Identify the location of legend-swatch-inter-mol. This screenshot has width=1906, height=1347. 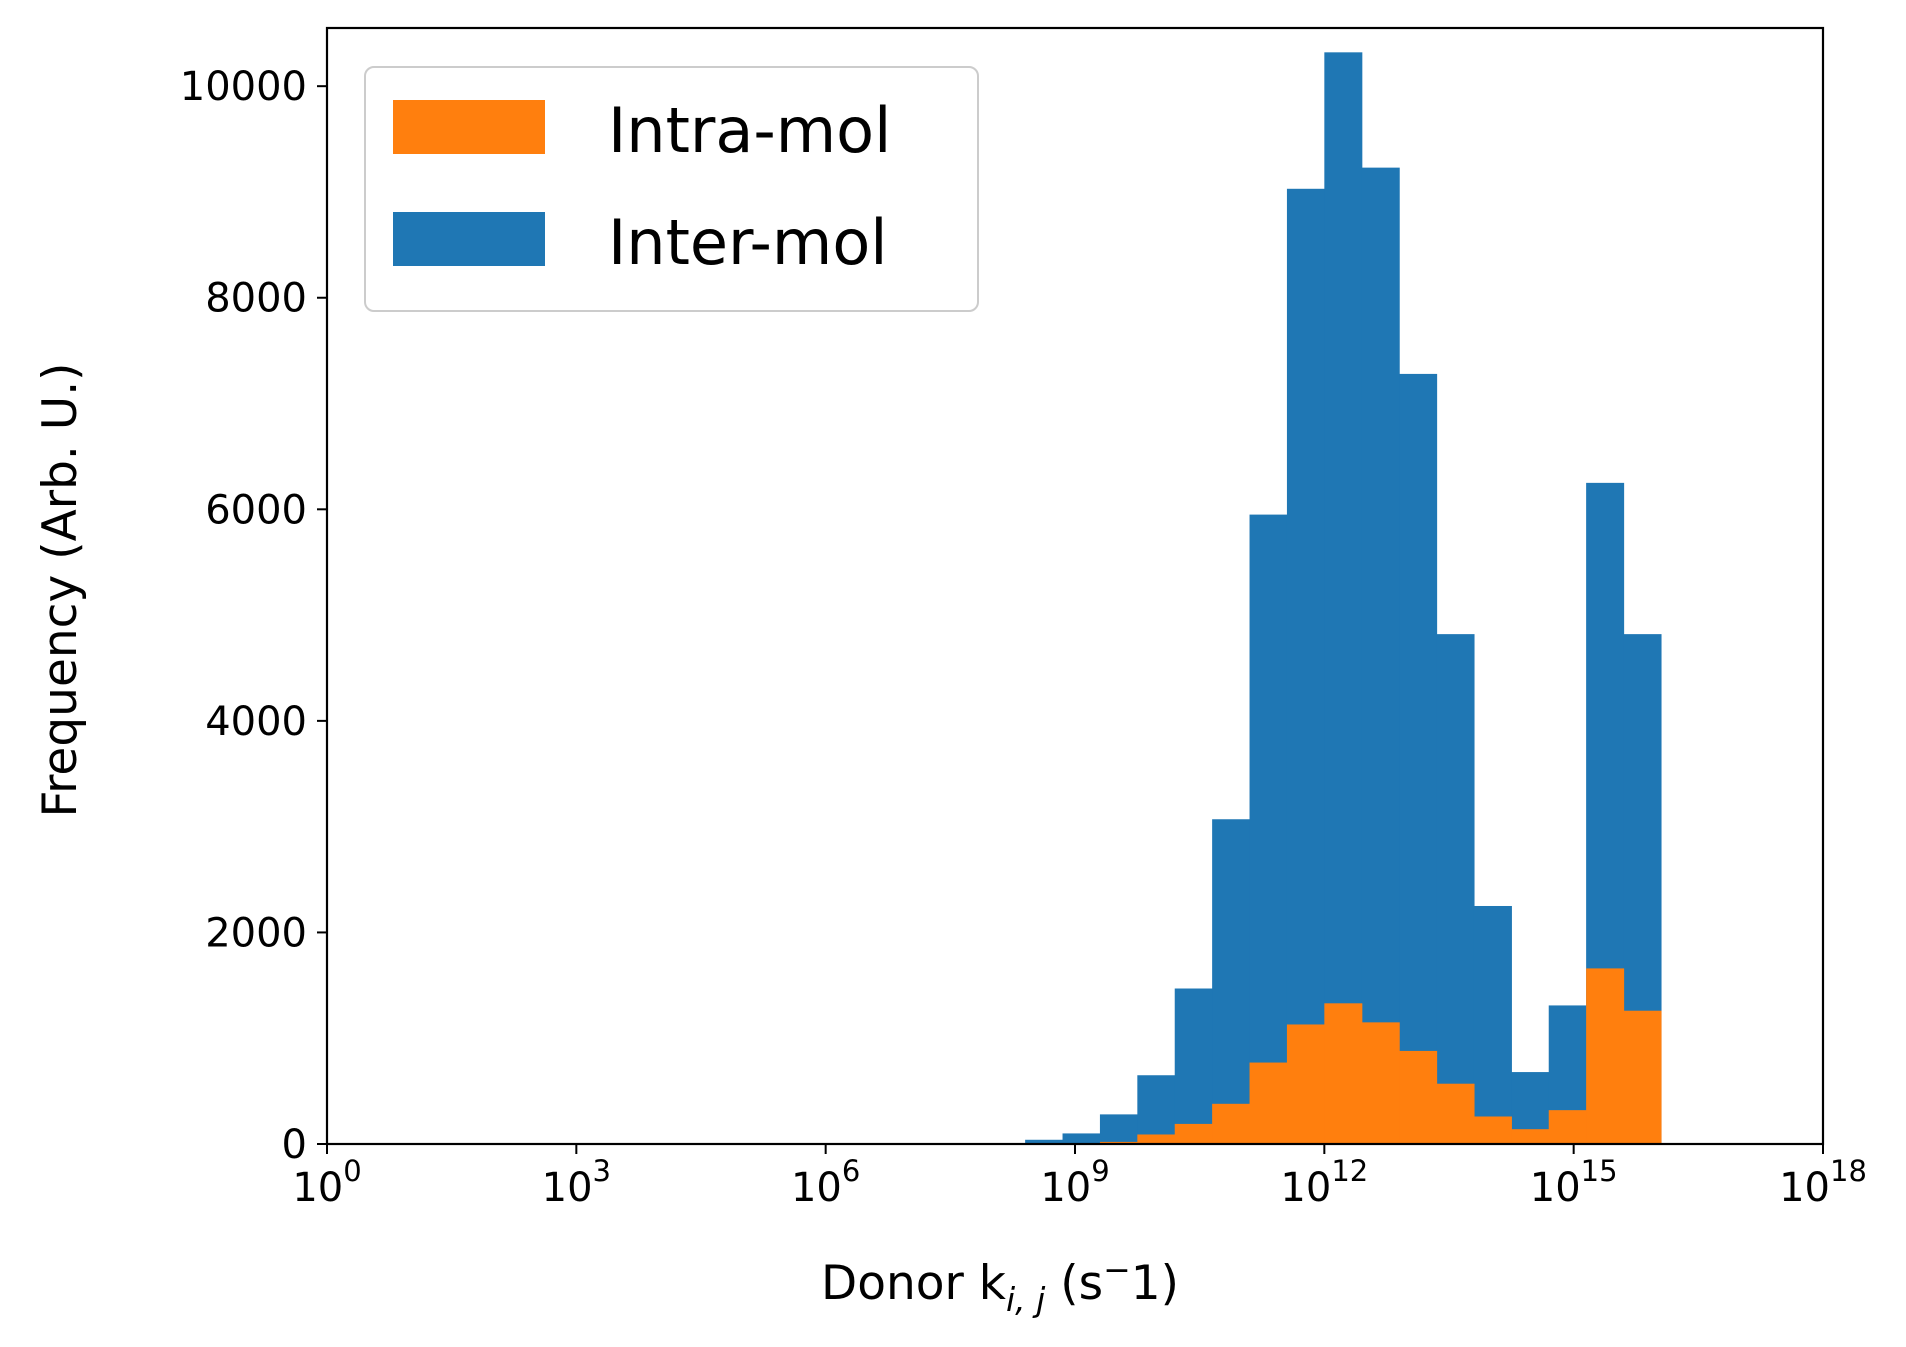
(469, 239).